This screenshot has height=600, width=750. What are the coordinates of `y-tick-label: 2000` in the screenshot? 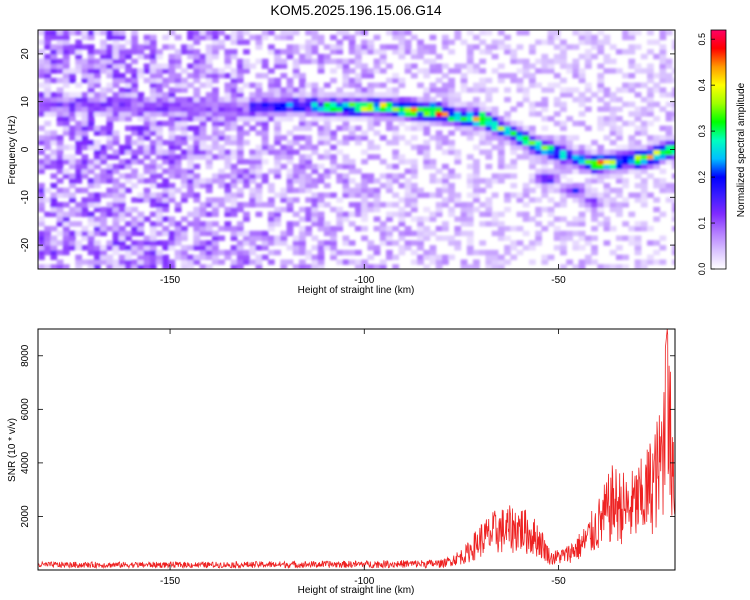 It's located at (25, 516).